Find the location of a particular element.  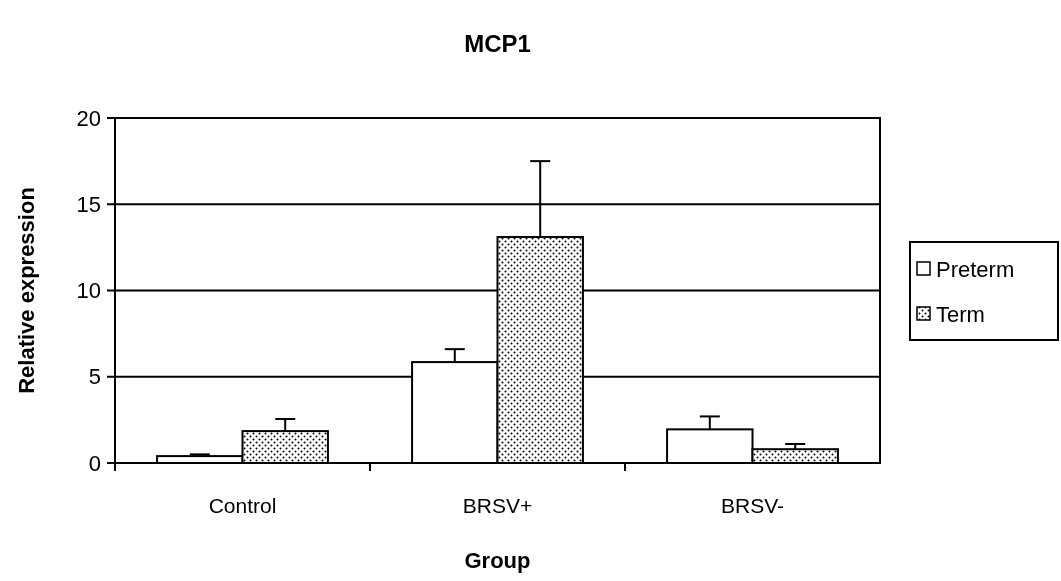

y-tick-label: 10 is located at coordinates (88, 291).